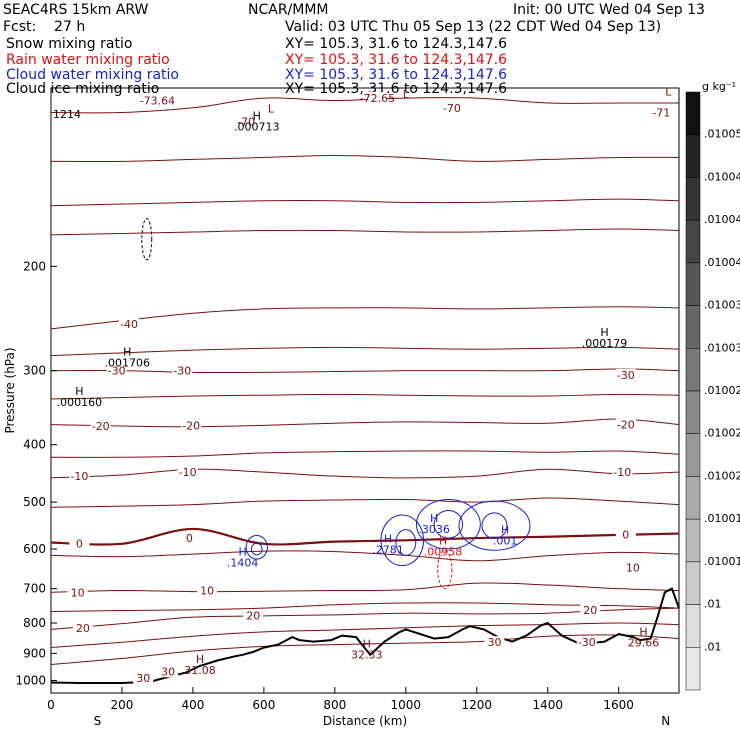 The image size is (740, 740). What do you see at coordinates (51, 705) in the screenshot?
I see `x-tick-label: 0` at bounding box center [51, 705].